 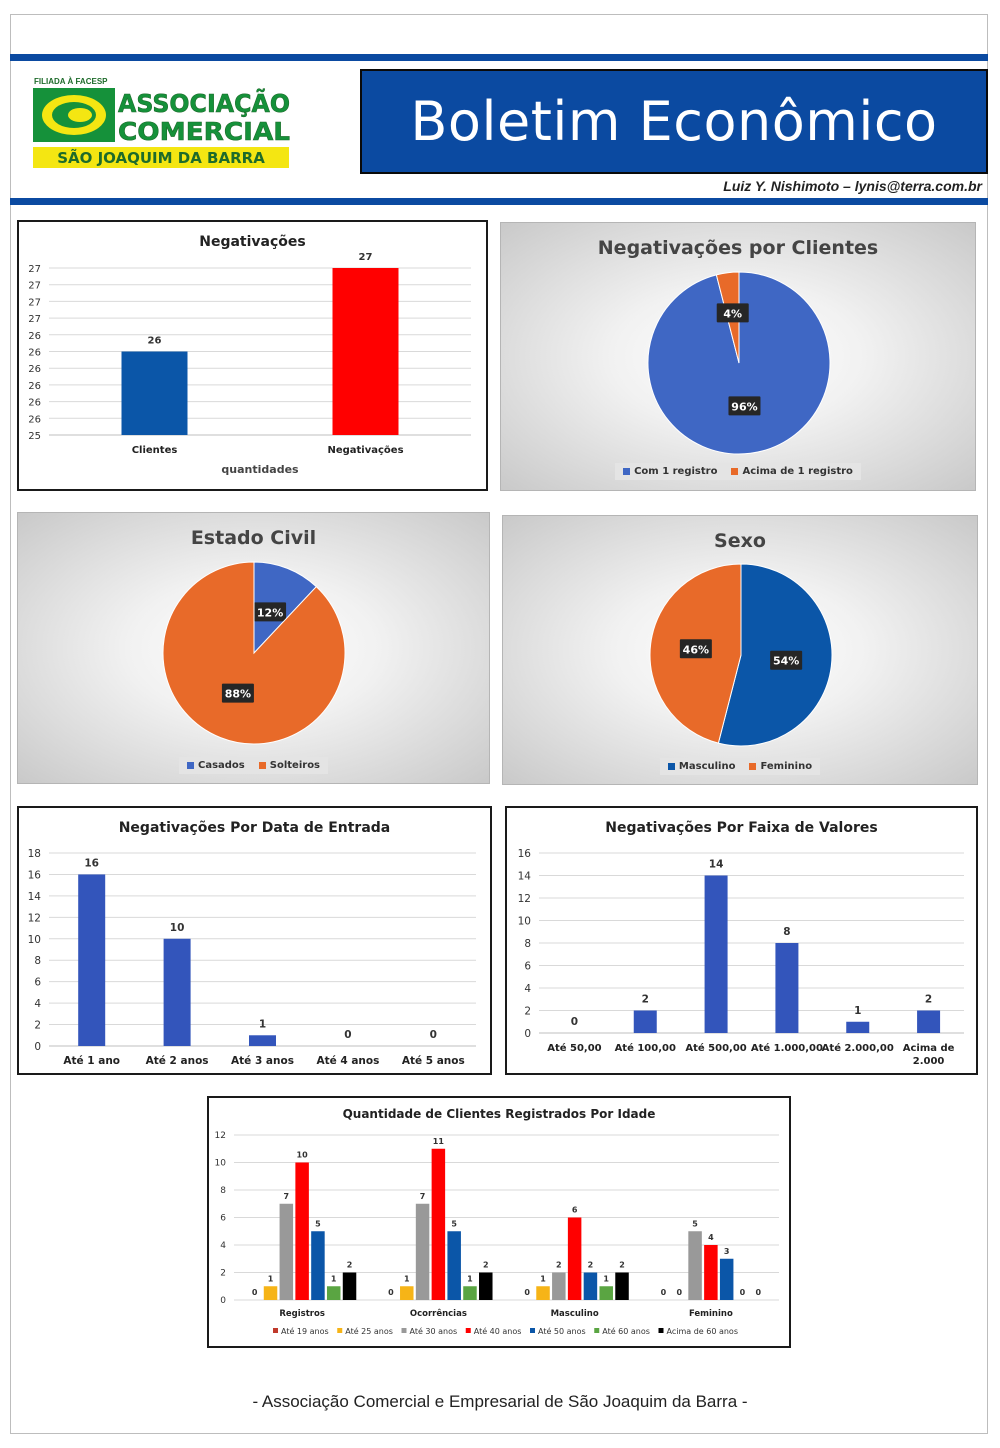 I want to click on x-tick-label: Até 4 anos, so click(x=347, y=1061).